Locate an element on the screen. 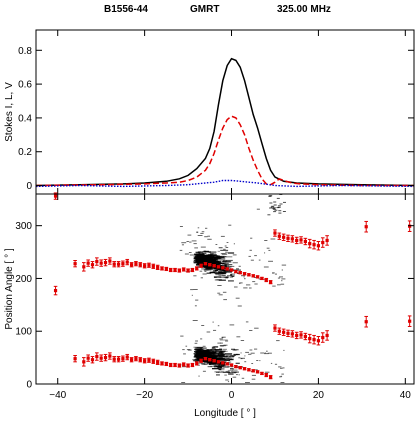 Image resolution: width=418 pixels, height=425 pixels. x-tick-label: −40 is located at coordinates (57, 395).